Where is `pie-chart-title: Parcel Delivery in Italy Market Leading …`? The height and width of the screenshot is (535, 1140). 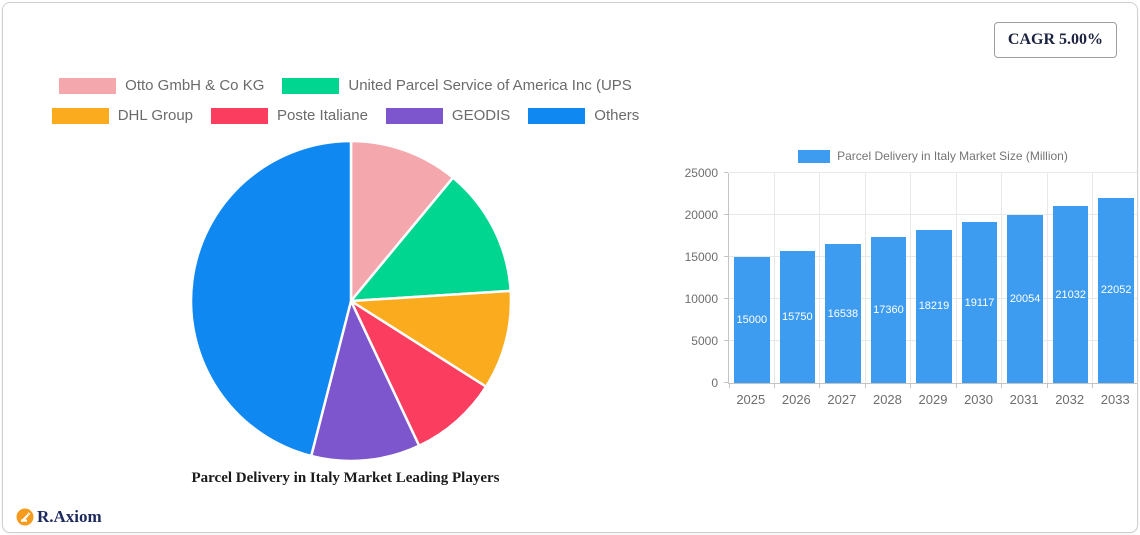 pie-chart-title: Parcel Delivery in Italy Market Leading … is located at coordinates (345, 478).